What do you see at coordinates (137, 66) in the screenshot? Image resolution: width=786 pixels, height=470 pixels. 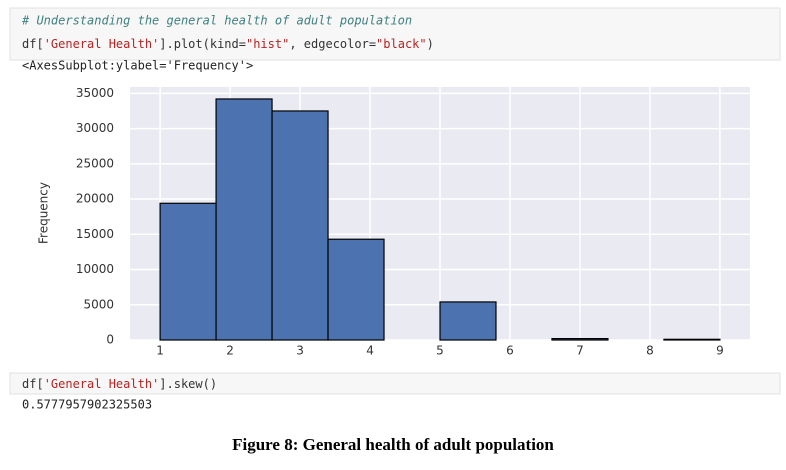 I see `cell-output: <AxesSubplot:ylabel='Frequency'>` at bounding box center [137, 66].